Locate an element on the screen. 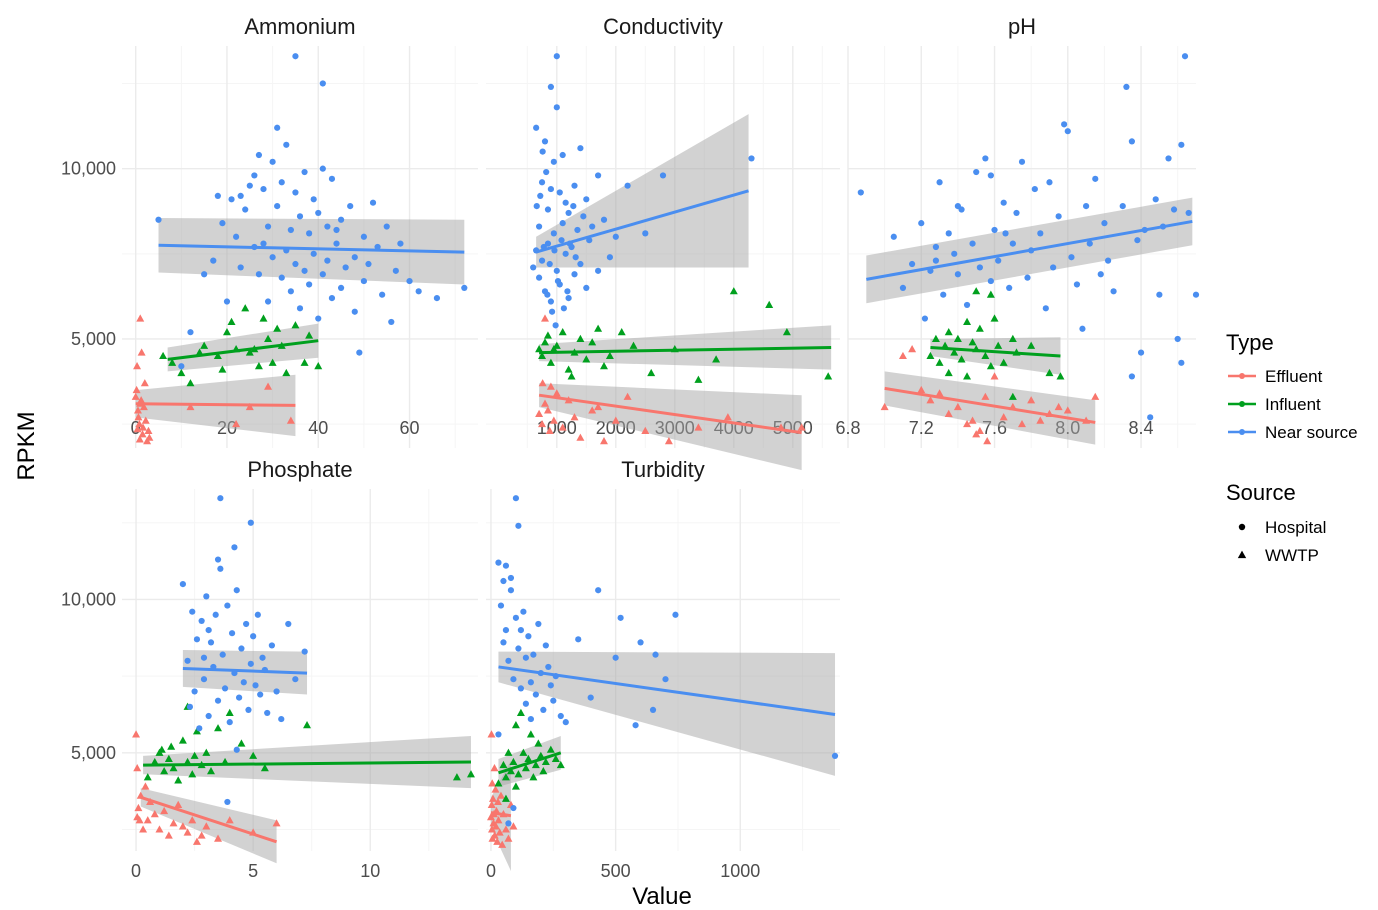  panel-phosphate: Phosphate 0 5 10 5,000 10,000 is located at coordinates (269, 669).